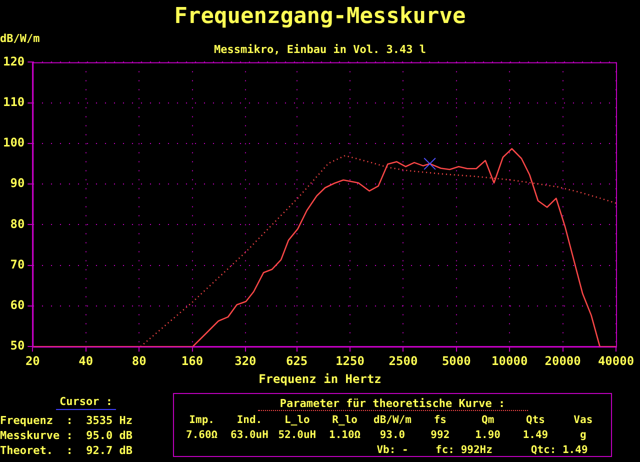  What do you see at coordinates (456, 361) in the screenshot?
I see `x-tick-label: 5000` at bounding box center [456, 361].